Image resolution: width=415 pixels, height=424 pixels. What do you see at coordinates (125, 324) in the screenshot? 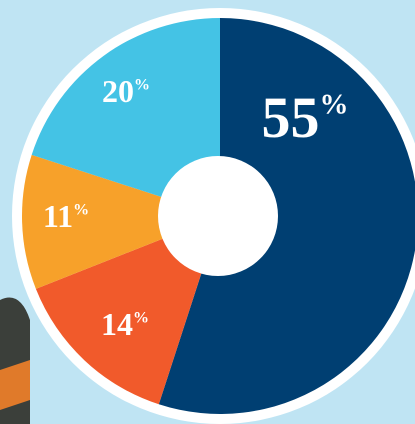
I see `value-label: 14%` at bounding box center [125, 324].